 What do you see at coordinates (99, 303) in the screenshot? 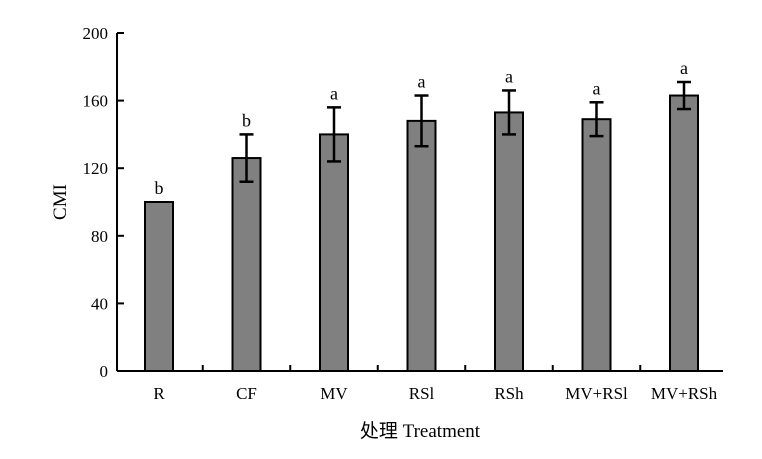
I see `y-tick-label: 40` at bounding box center [99, 303].